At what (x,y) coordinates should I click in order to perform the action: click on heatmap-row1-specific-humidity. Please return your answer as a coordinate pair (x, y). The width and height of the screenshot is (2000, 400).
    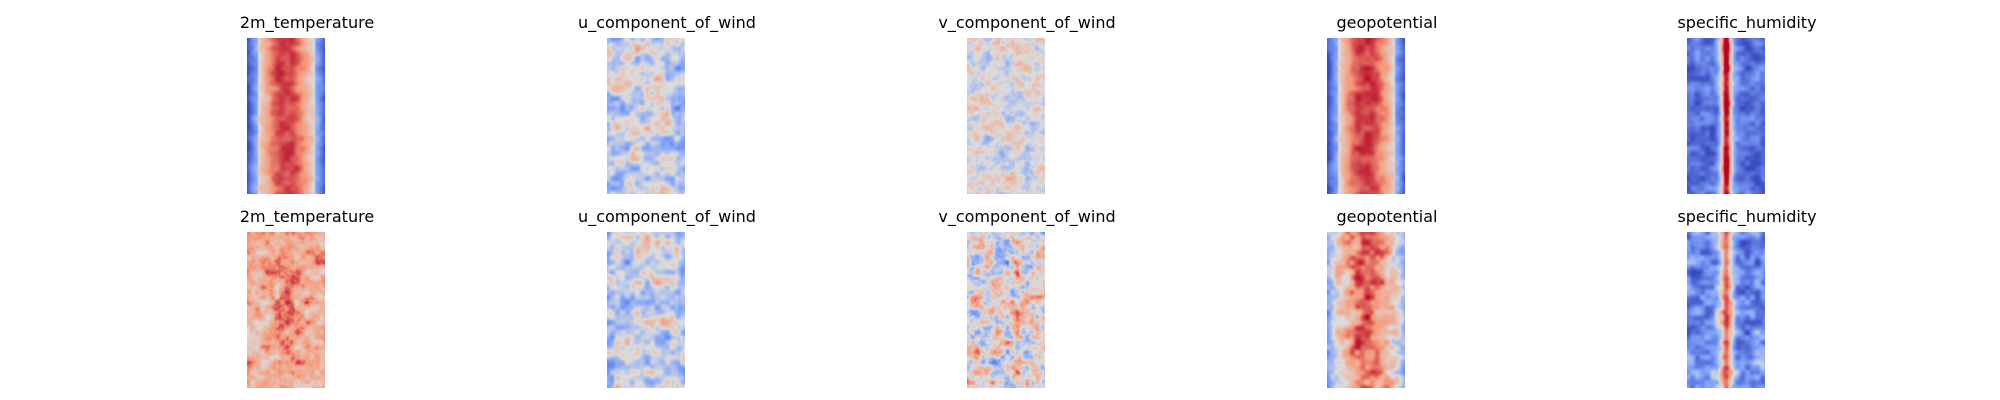
    Looking at the image, I should click on (1726, 116).